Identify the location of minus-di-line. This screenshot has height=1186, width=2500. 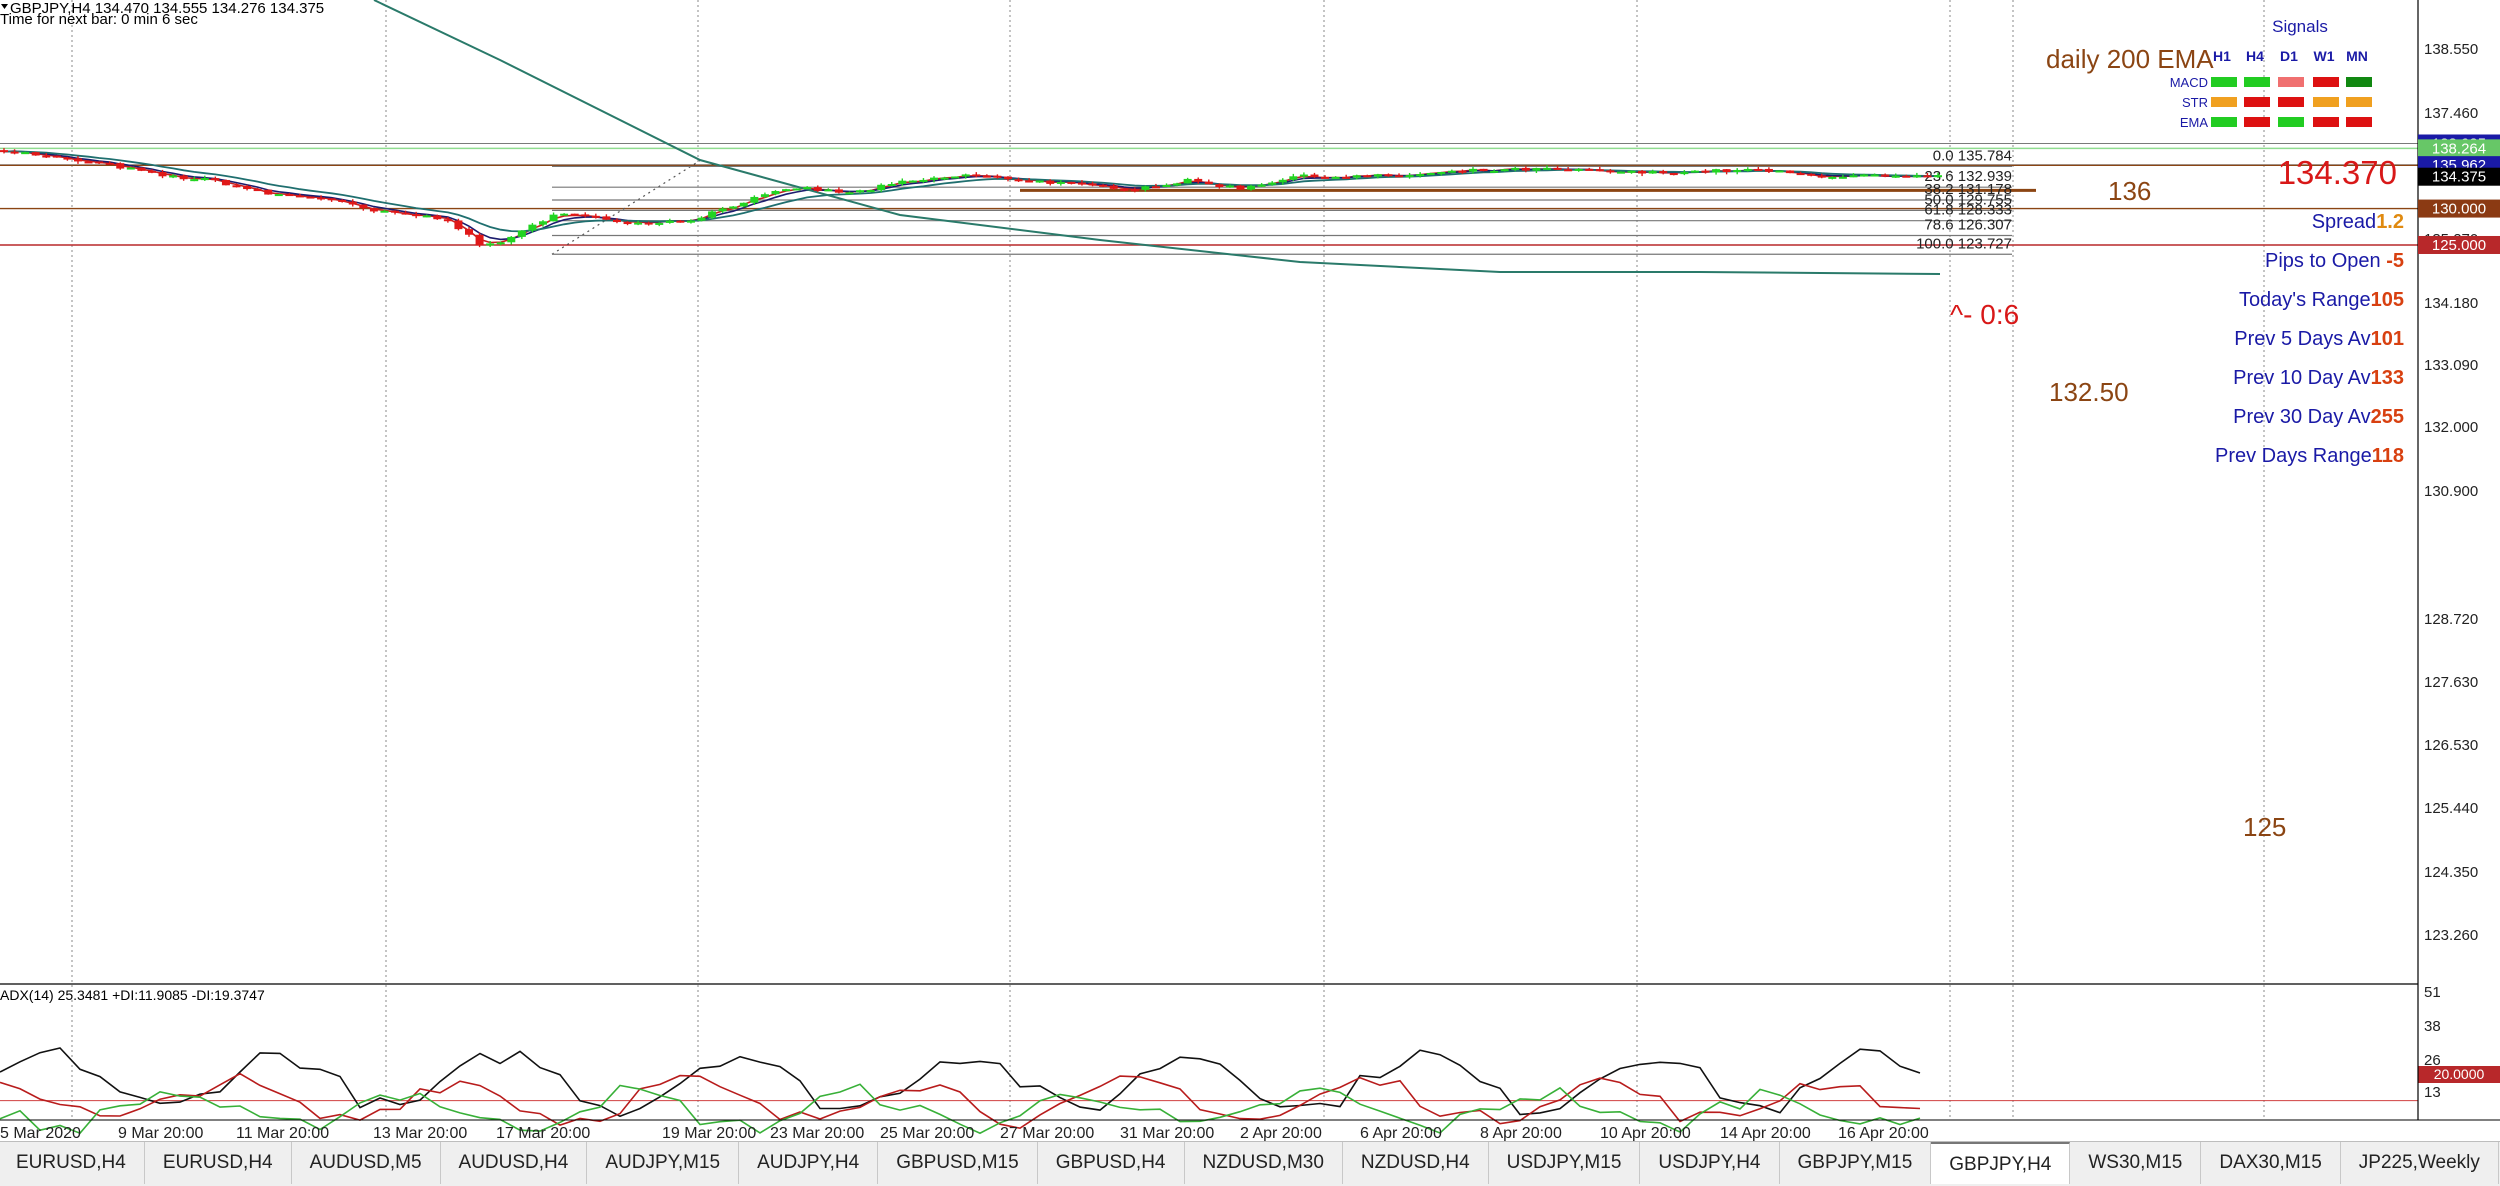
(960, 1101).